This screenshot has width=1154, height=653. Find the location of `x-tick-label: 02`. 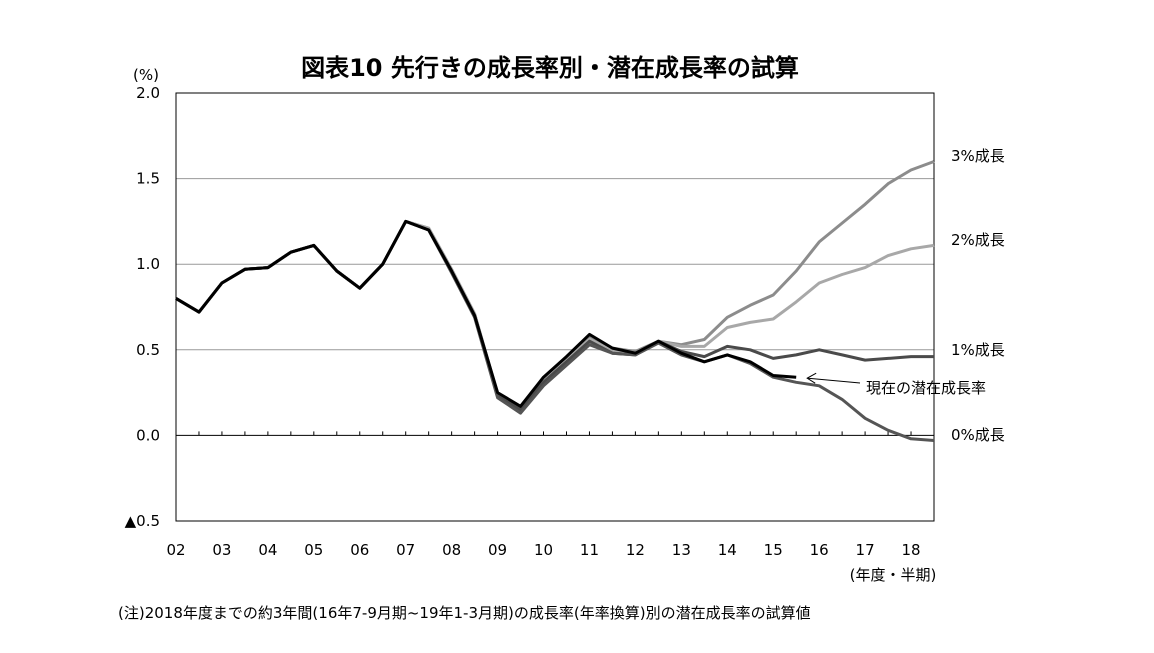

x-tick-label: 02 is located at coordinates (175, 550).